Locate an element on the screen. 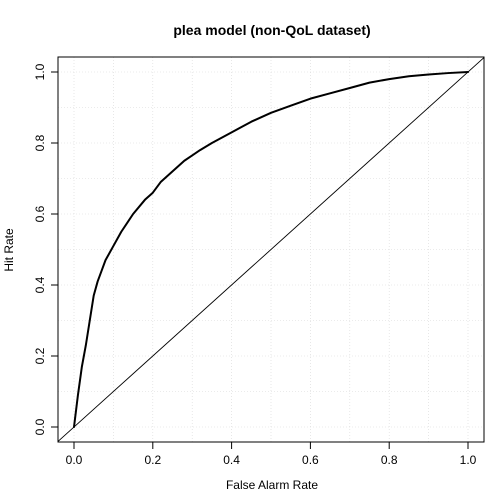 The image size is (500, 500). y-tick-label: 0.4 is located at coordinates (40, 284).